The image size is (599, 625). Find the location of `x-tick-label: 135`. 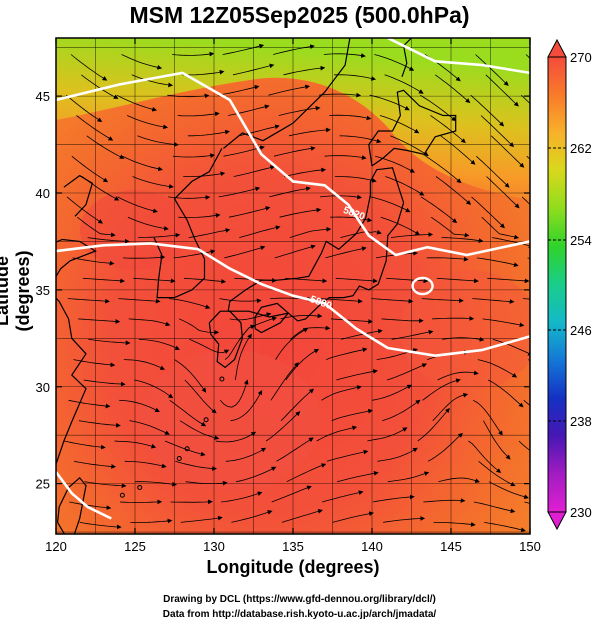

x-tick-label: 135 is located at coordinates (293, 546).